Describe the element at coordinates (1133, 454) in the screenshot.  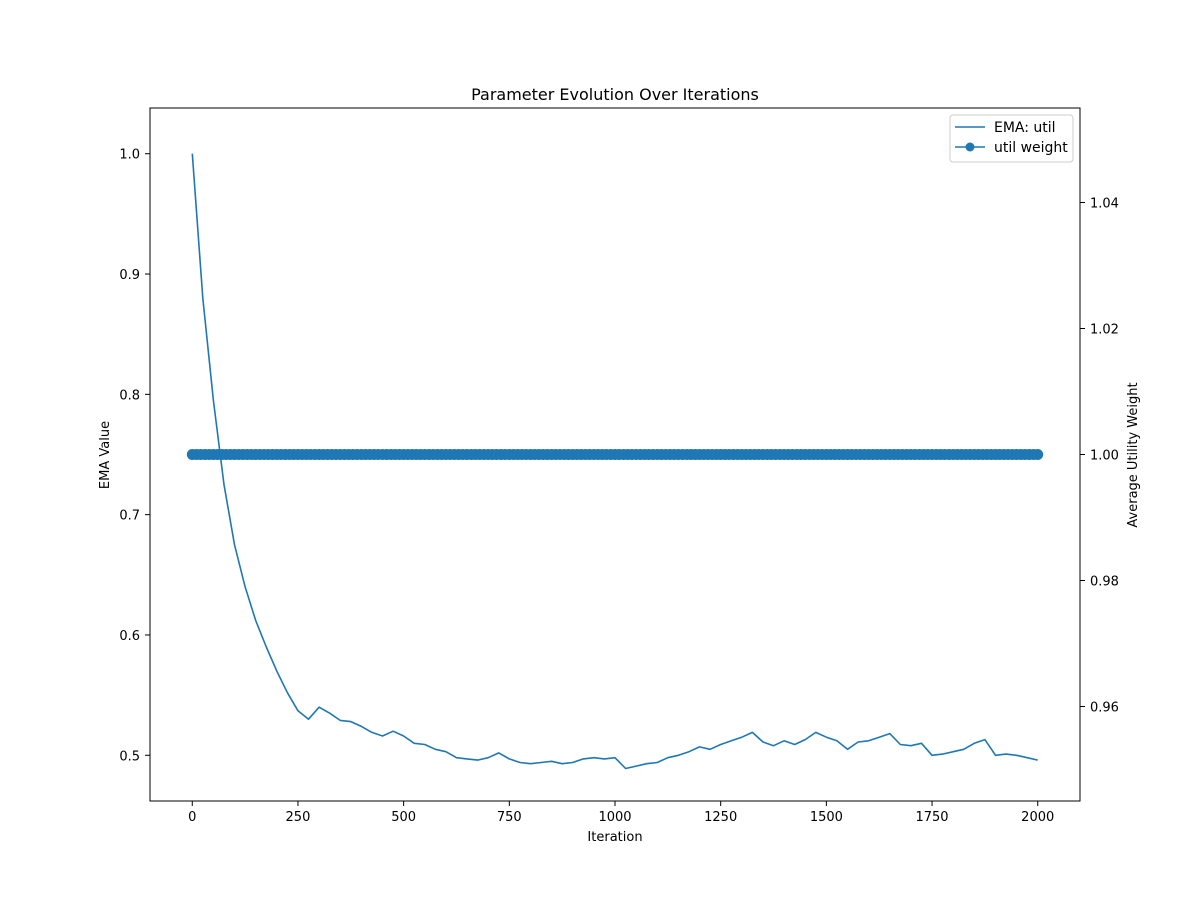
I see `y2-axis-title: Average Utility Weight` at that location.